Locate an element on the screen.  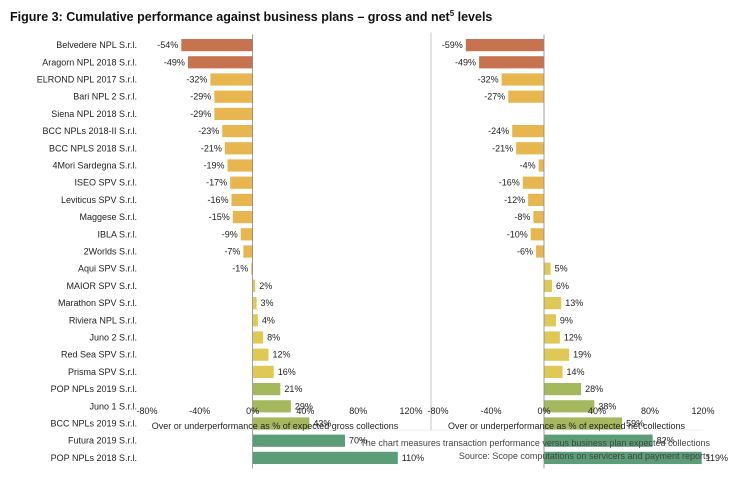
net-value-label: 59% is located at coordinates (635, 424).